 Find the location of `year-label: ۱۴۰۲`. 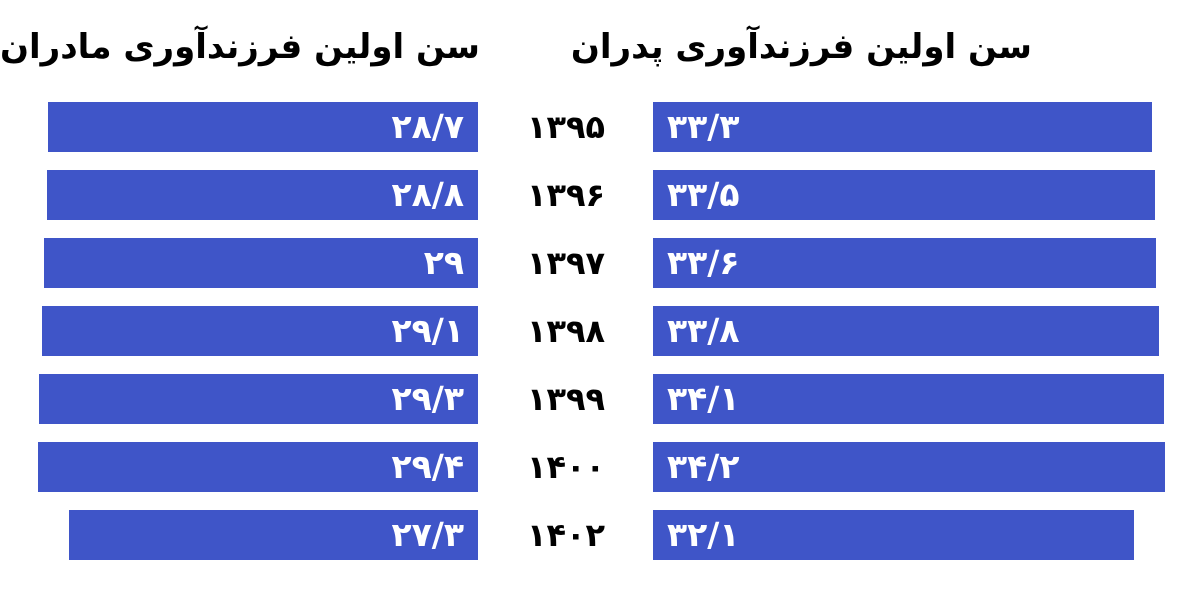

year-label: ۱۴۰۲ is located at coordinates (566, 535).